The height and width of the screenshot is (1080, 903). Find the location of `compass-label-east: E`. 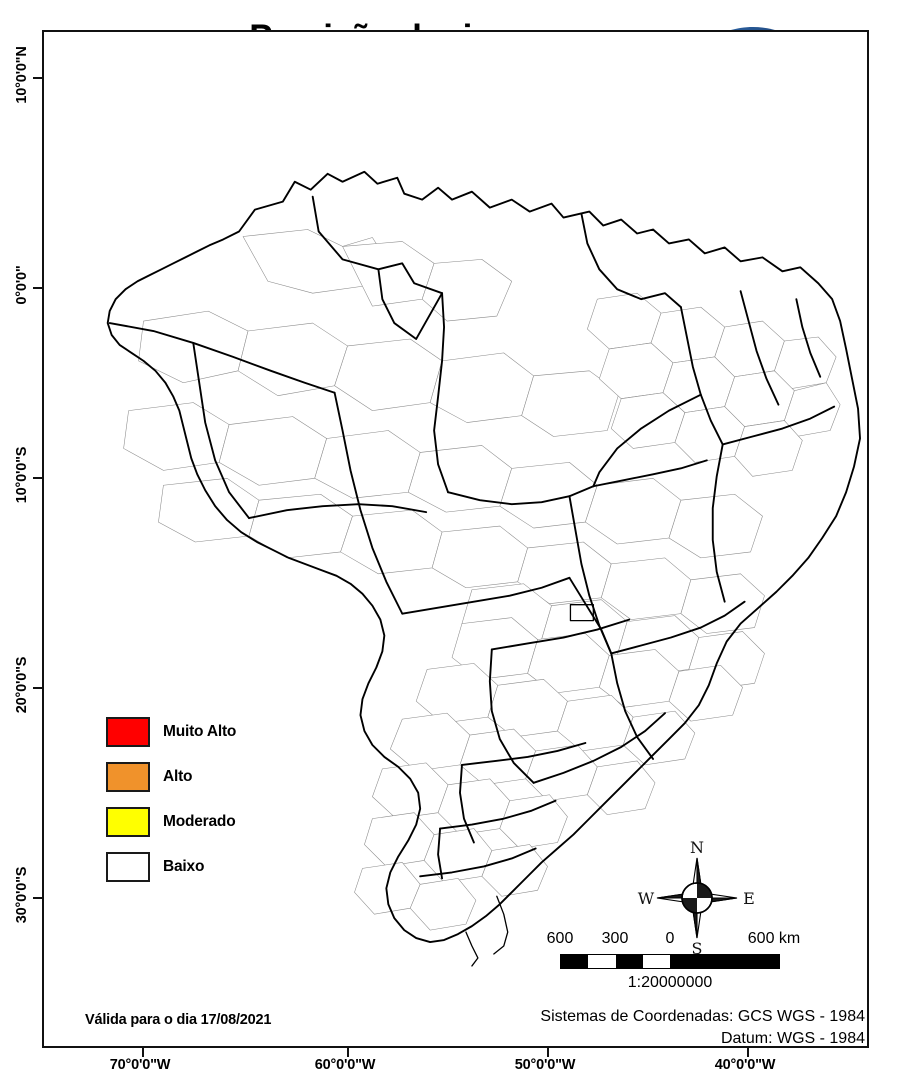

compass-label-east: E is located at coordinates (749, 898).